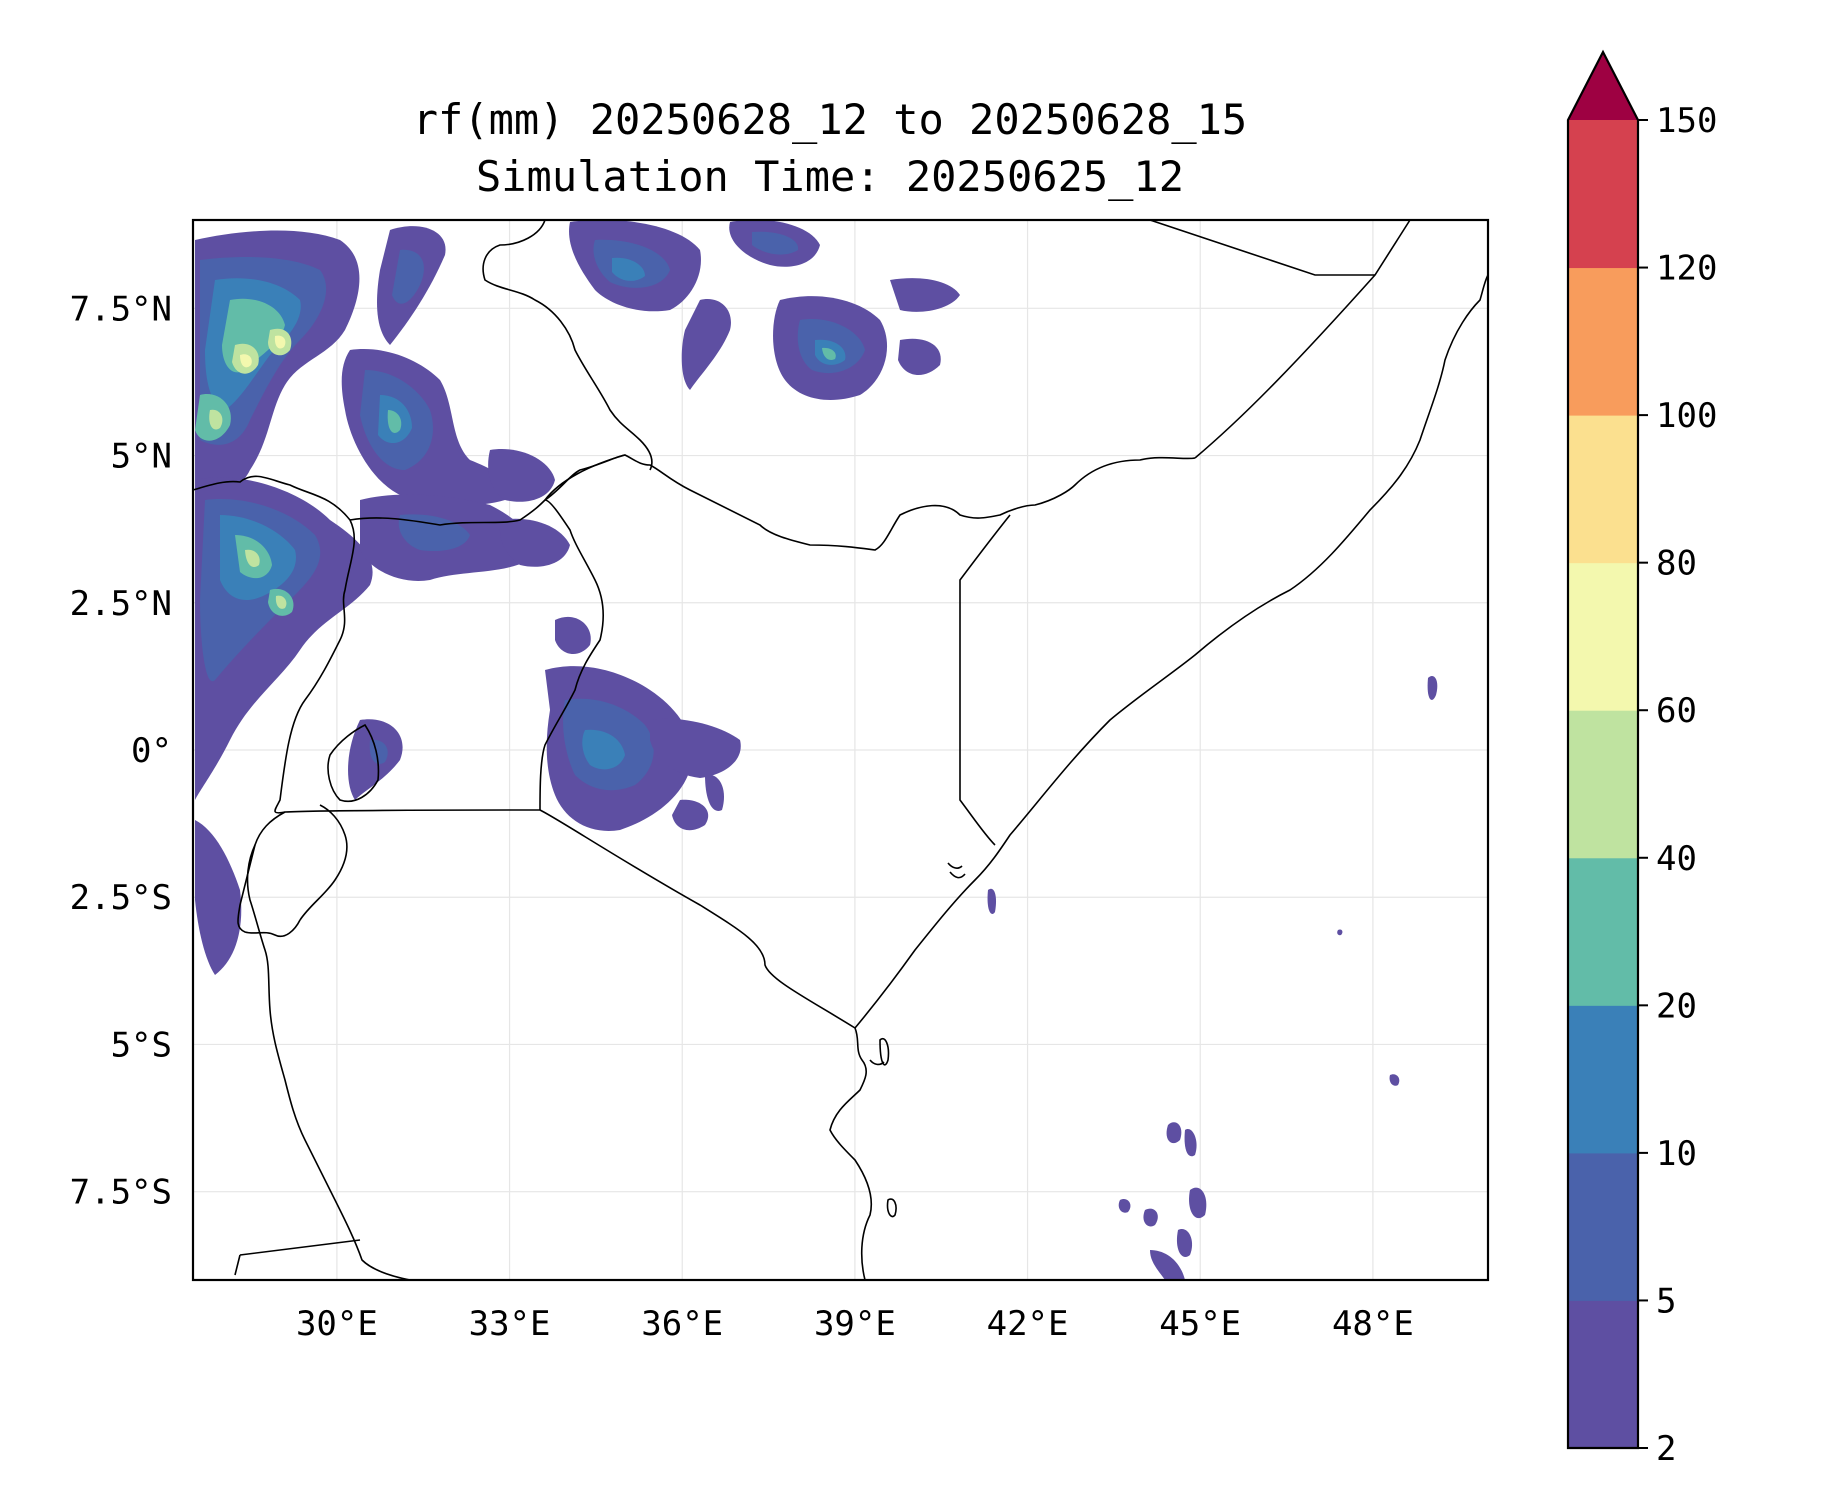 This screenshot has width=1833, height=1500. What do you see at coordinates (121, 1193) in the screenshot?
I see `lat-tick-label: 7.5°S` at bounding box center [121, 1193].